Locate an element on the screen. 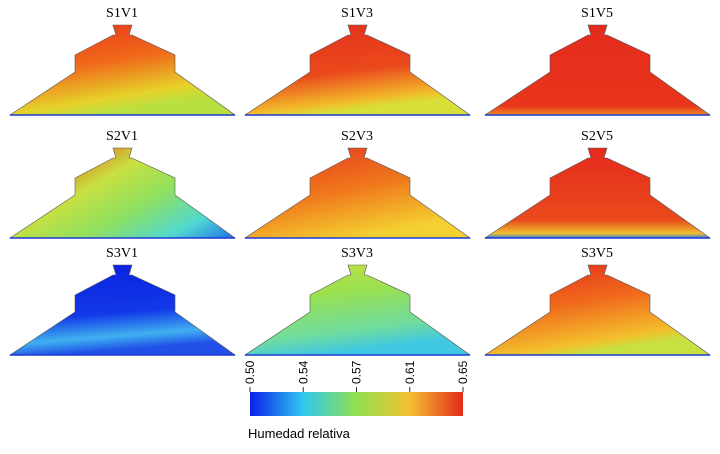 This screenshot has height=454, width=720. tick-label: 0.61 is located at coordinates (410, 372).